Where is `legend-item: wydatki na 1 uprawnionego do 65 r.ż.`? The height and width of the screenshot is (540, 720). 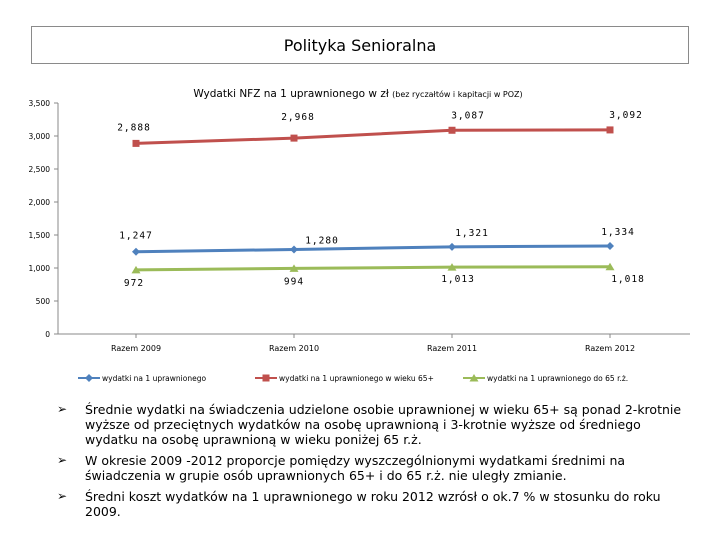
legend-item: wydatki na 1 uprawnionego do 65 r.ż. is located at coordinates (545, 378).